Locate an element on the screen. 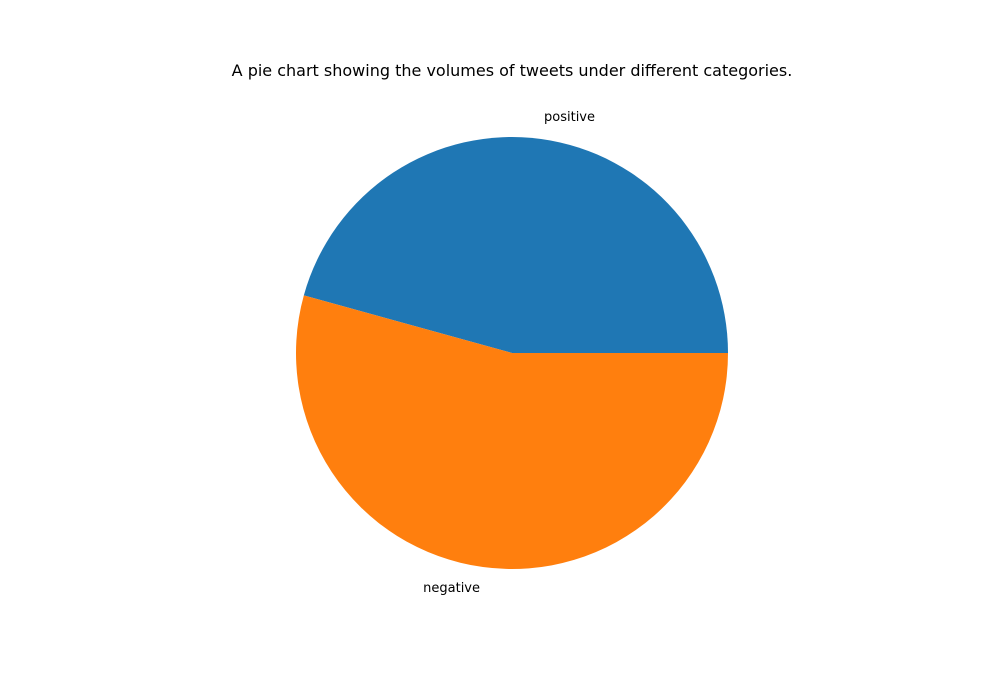 Image resolution: width=1000 pixels, height=700 pixels. labels-layer: positive negative is located at coordinates (509, 353).